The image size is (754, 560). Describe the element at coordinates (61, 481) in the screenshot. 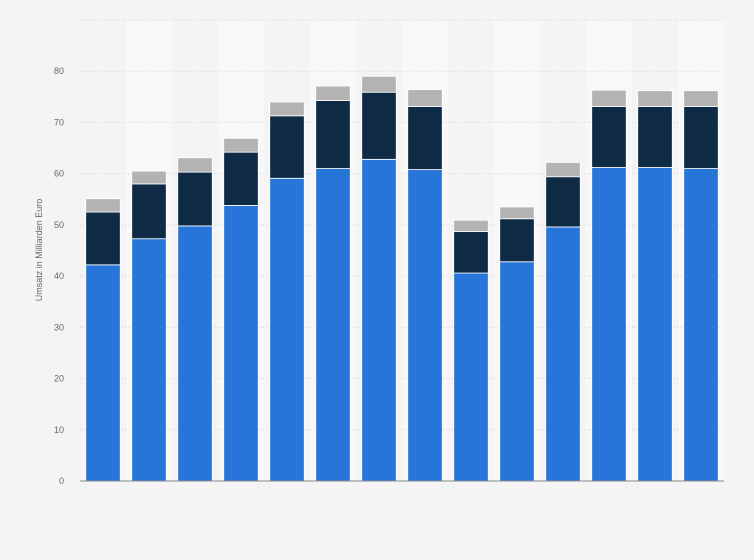

I see `y-tick-label: 0` at that location.